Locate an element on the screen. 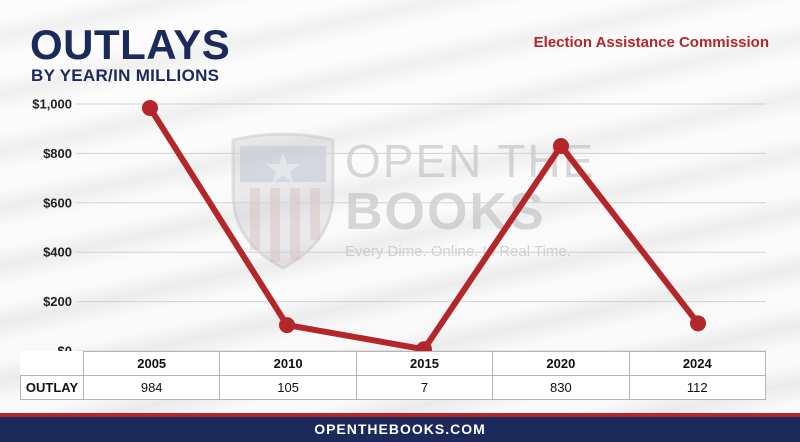 The height and width of the screenshot is (442, 800). table-header-row: 2005 2010 2015 2020 2024 is located at coordinates (394, 363).